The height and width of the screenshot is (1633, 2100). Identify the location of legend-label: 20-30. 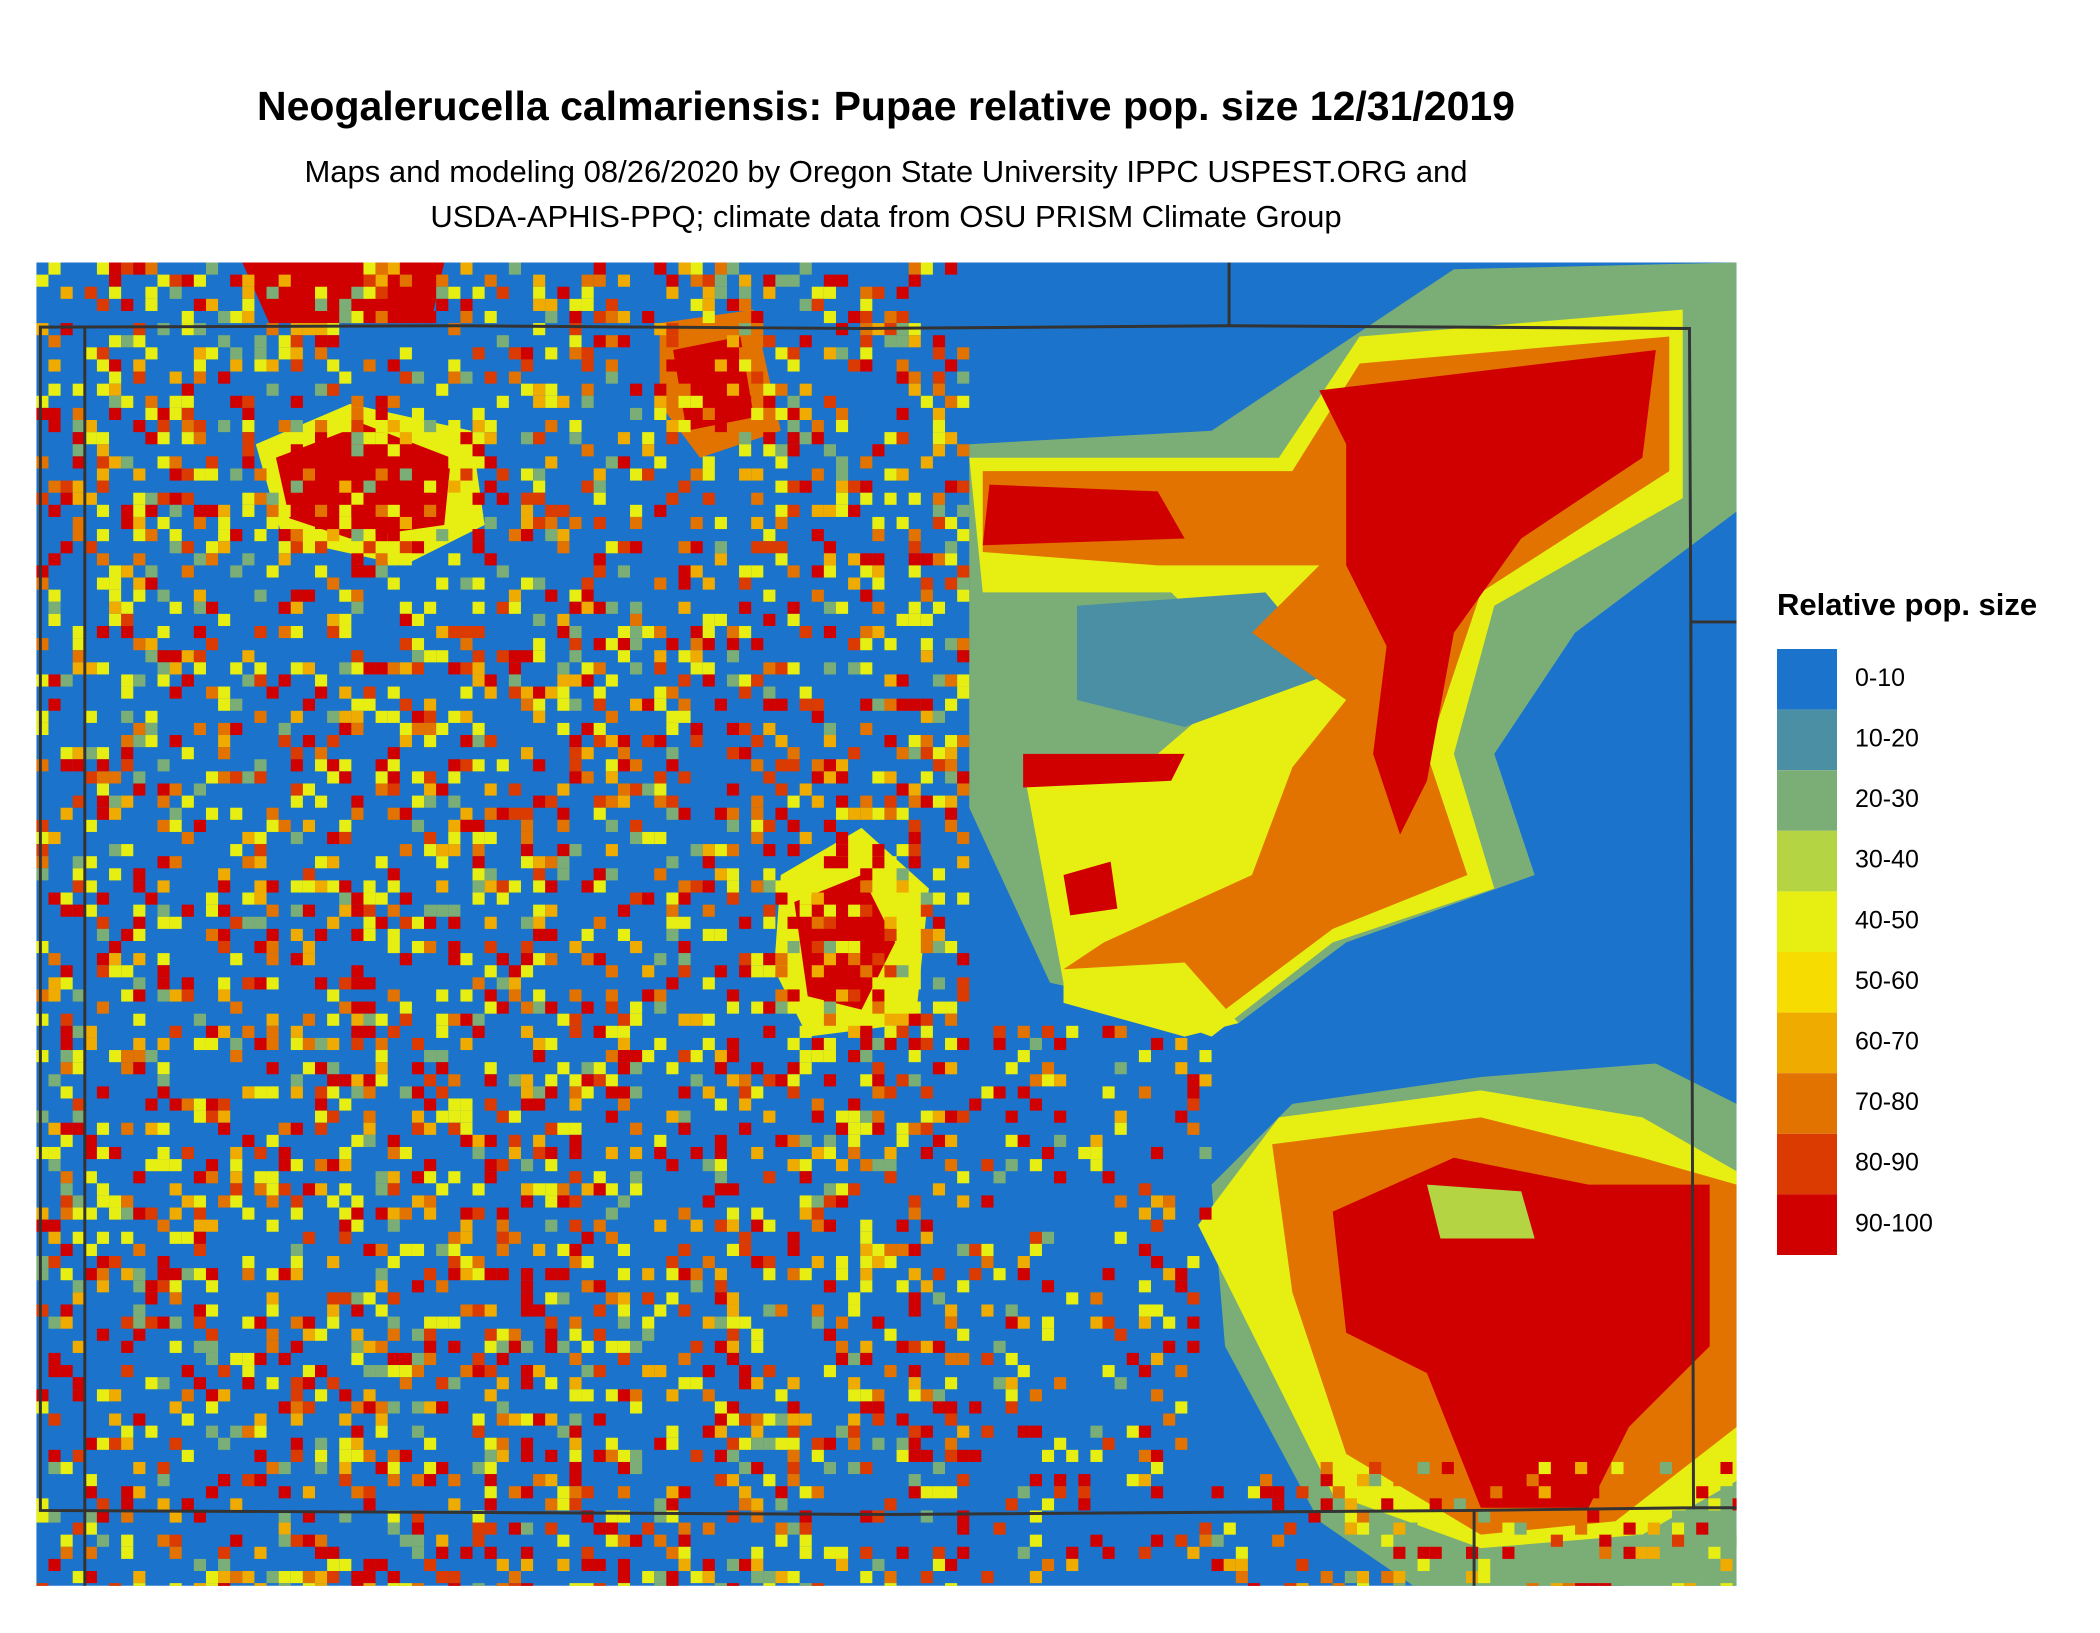
(1887, 799).